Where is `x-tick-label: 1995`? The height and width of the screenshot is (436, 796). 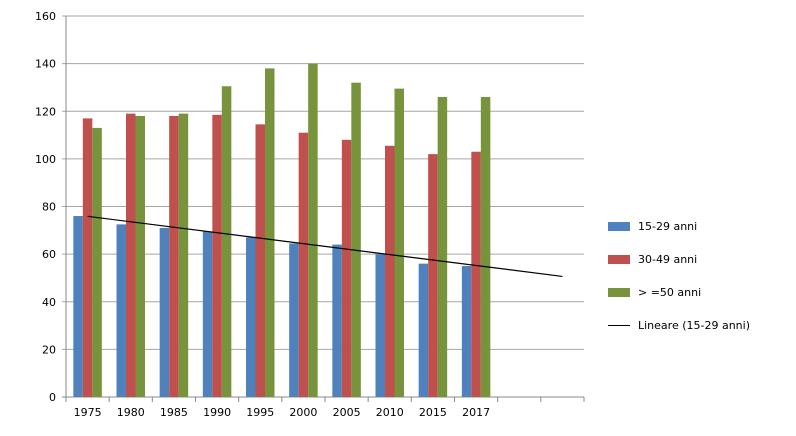 x-tick-label: 1995 is located at coordinates (260, 412).